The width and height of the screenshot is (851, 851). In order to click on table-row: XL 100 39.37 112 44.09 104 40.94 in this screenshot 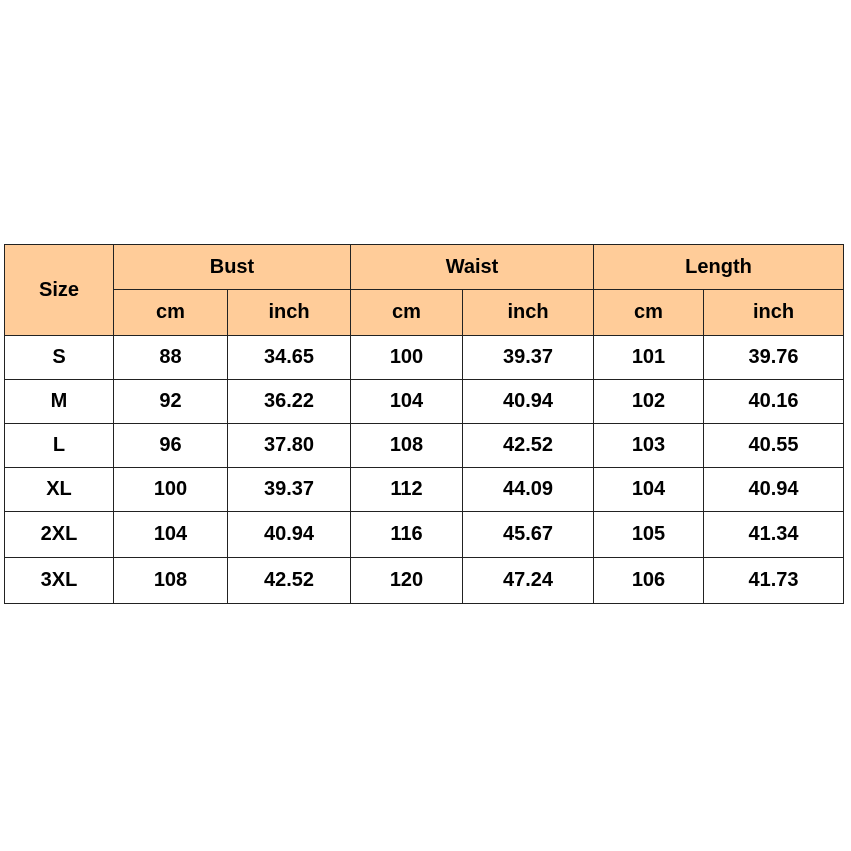, I will do `click(424, 489)`.